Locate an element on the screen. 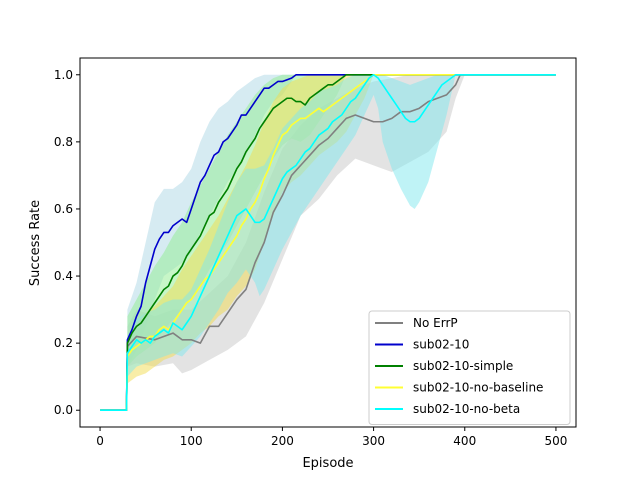 This screenshot has width=640, height=480. x-axis: 0 100 200 300 400 500 is located at coordinates (331, 437).